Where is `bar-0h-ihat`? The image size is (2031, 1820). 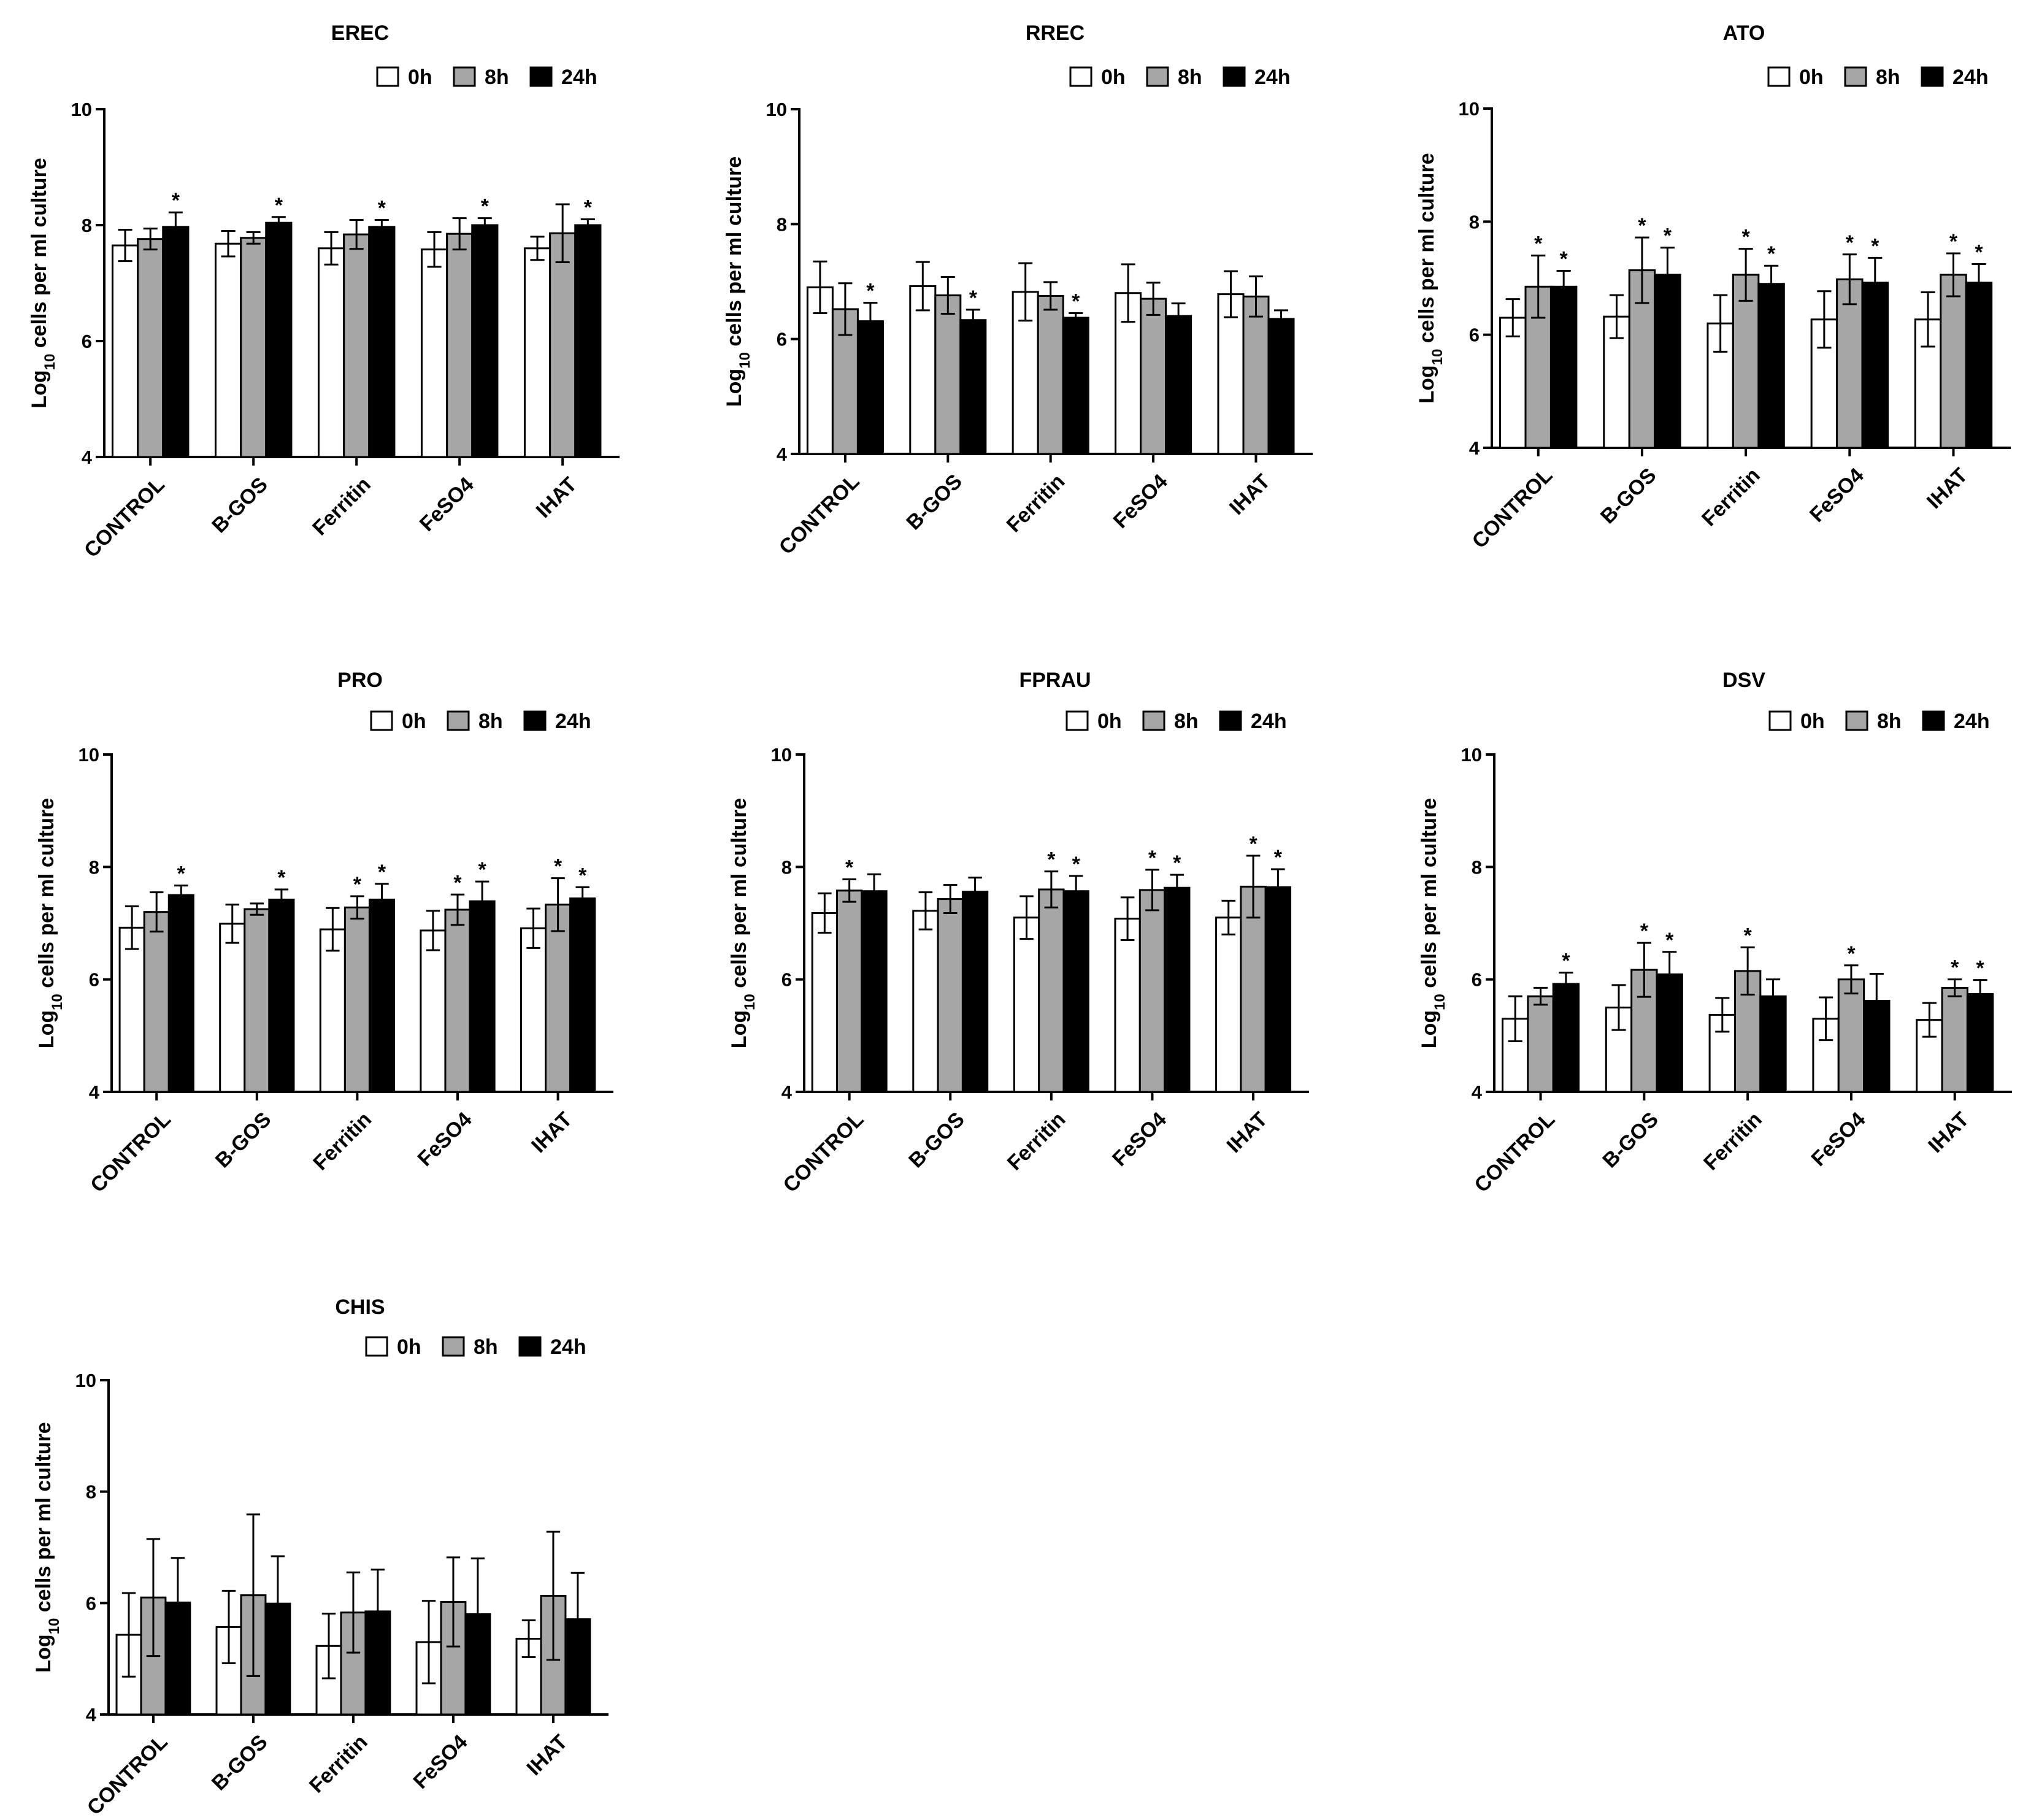
bar-0h-ihat is located at coordinates (534, 1010).